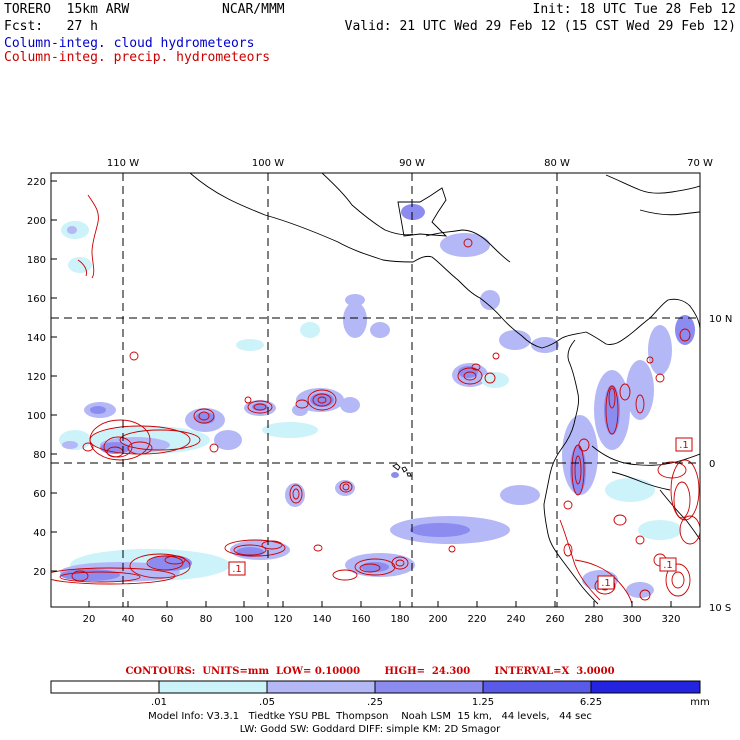  Describe the element at coordinates (128, 619) in the screenshot. I see `x-label-40: 40` at that location.